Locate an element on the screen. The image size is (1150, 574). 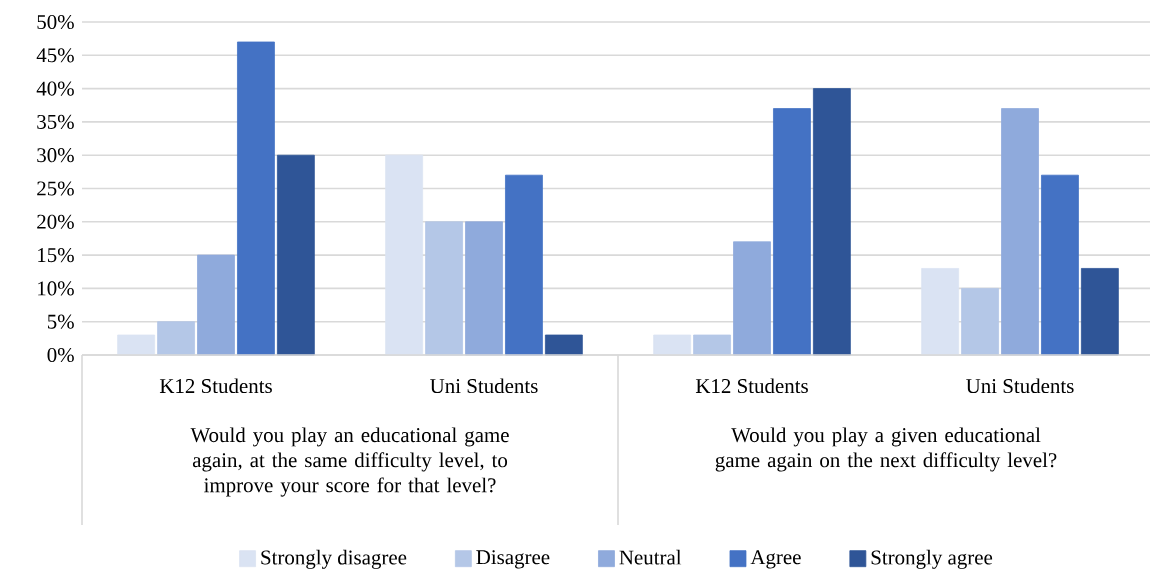
legend-label: Neutral is located at coordinates (650, 557).